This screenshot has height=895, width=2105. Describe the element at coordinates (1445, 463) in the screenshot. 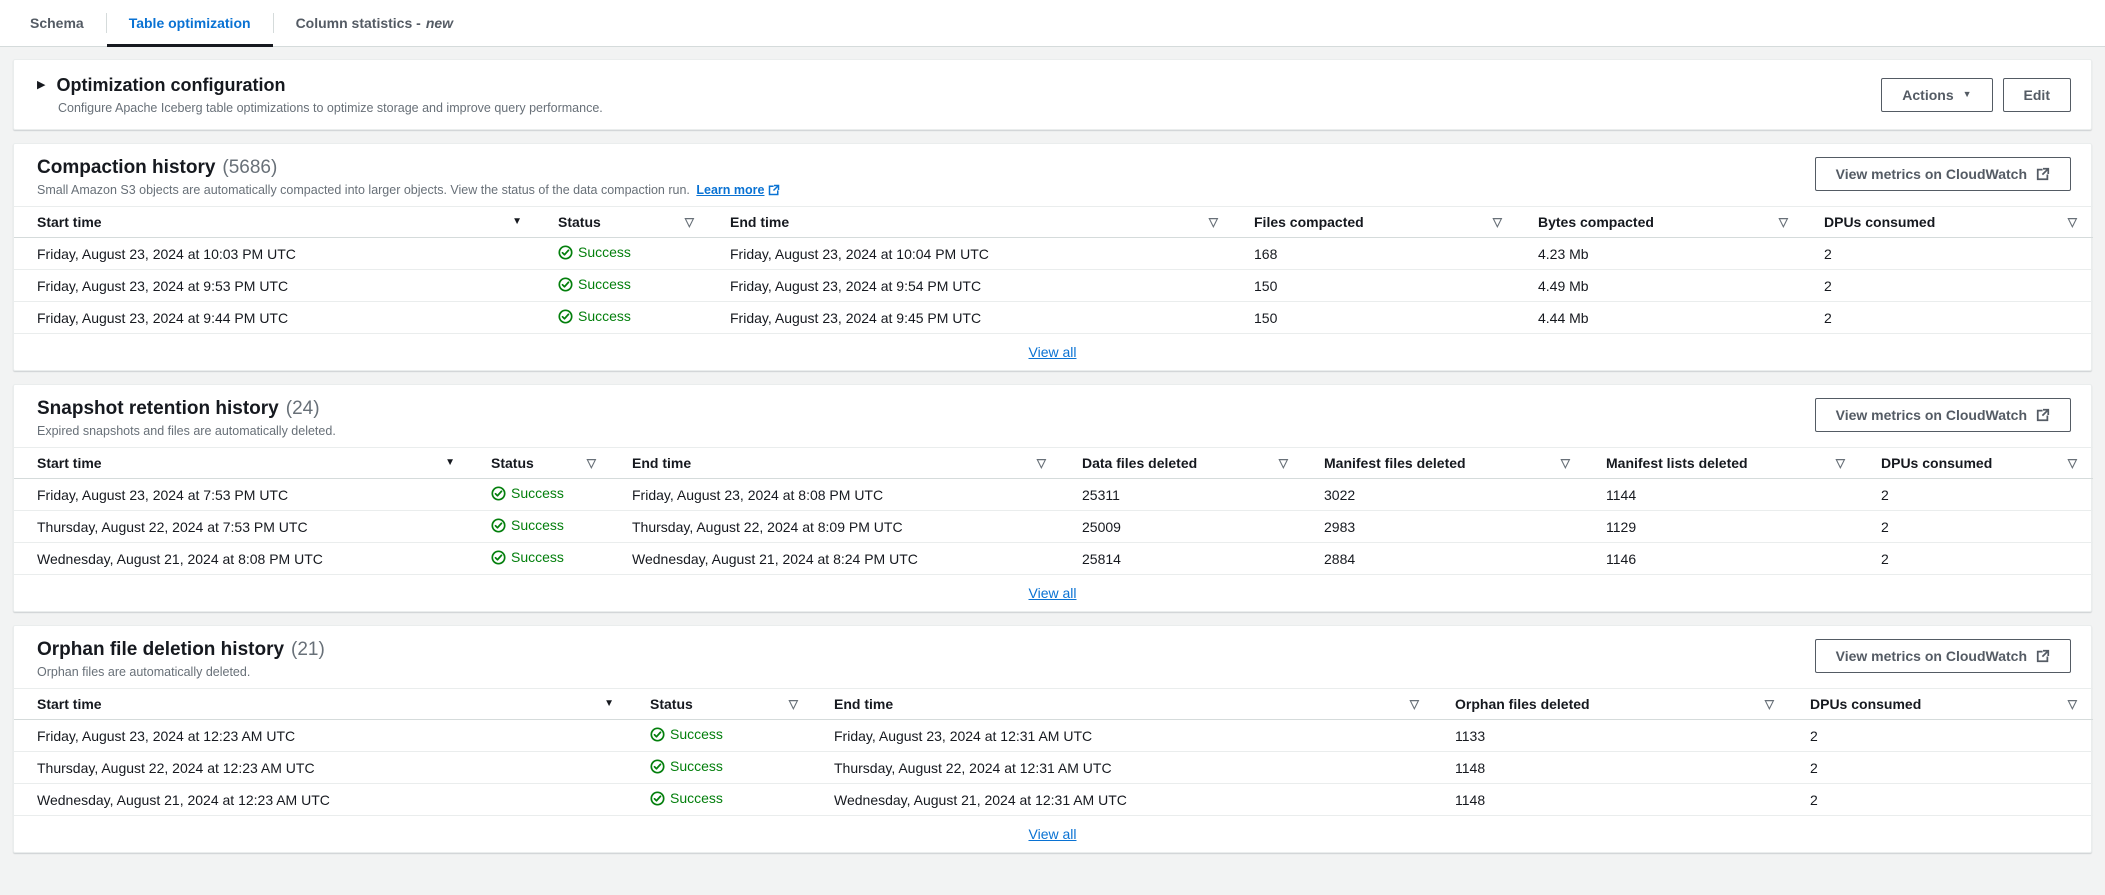

I see `column-header-manifest-files-deleted: Manifest files deleted ▽` at that location.